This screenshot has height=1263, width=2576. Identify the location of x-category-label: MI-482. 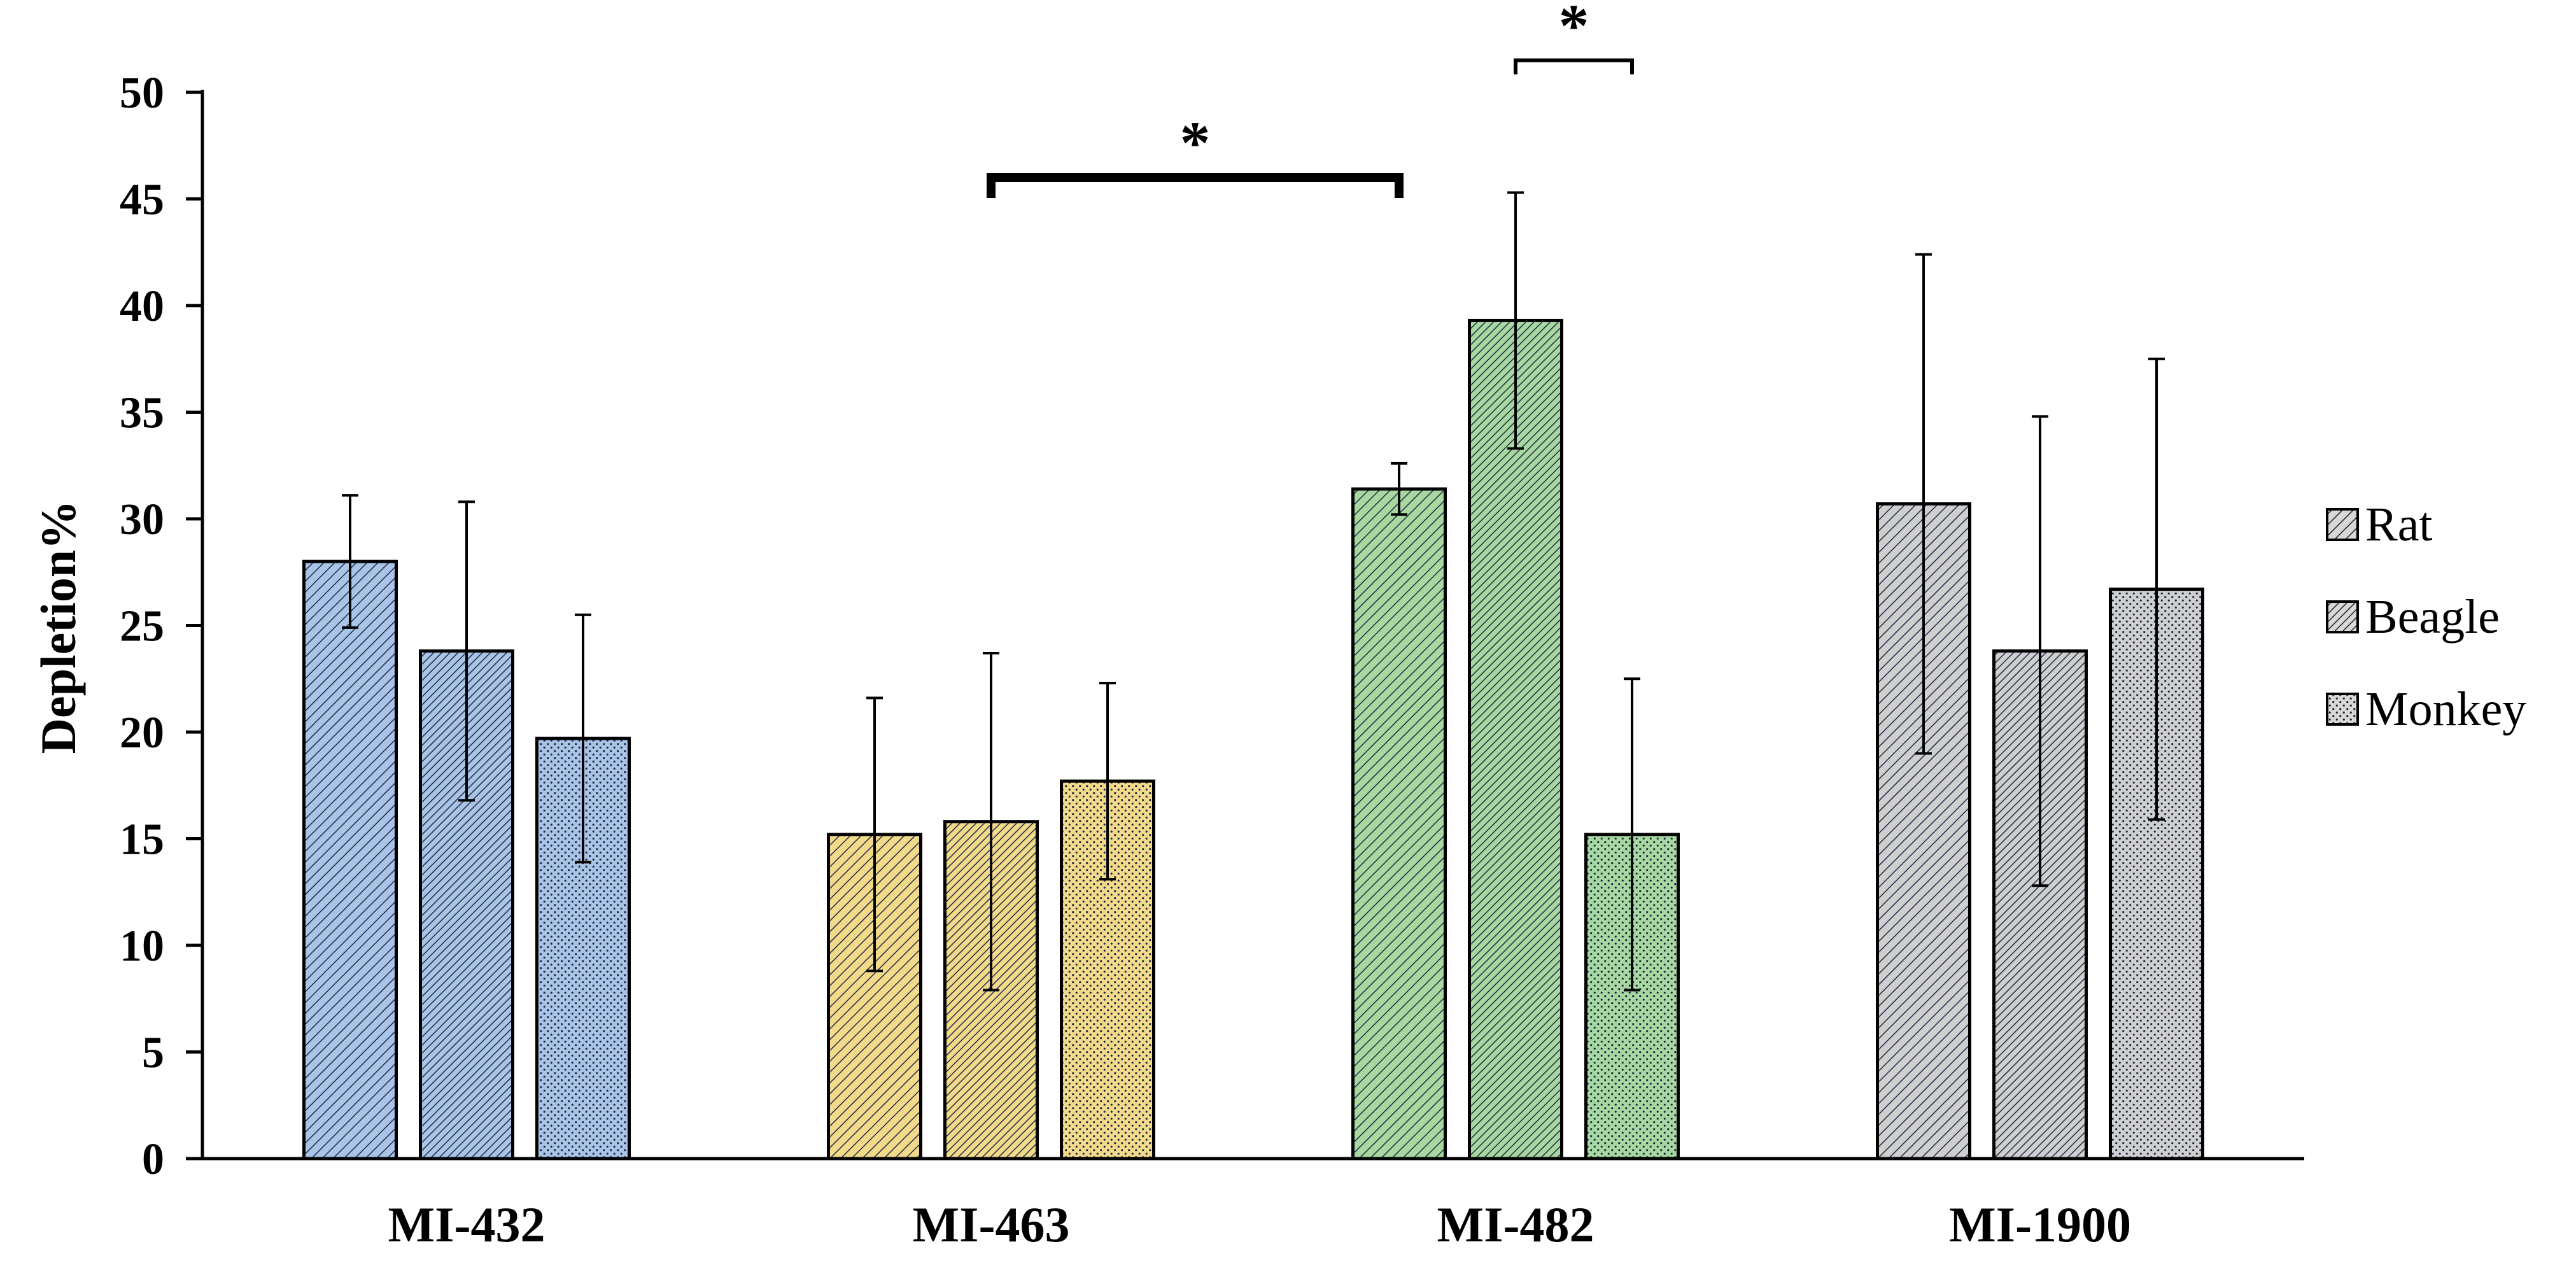
(1516, 1224).